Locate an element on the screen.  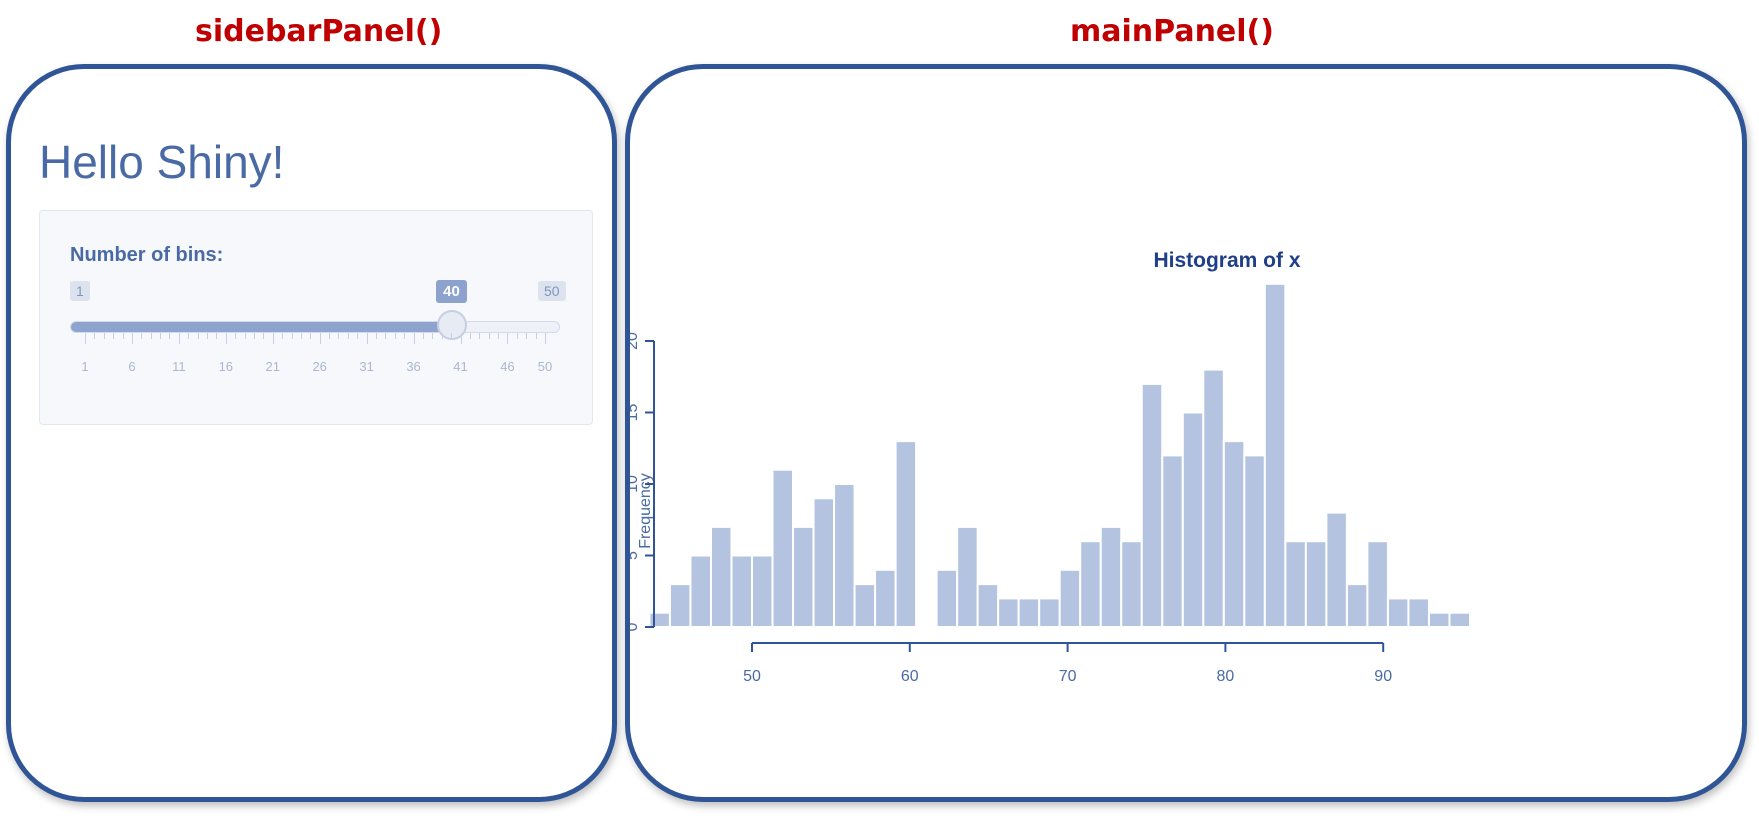
y-tick-label: 20 is located at coordinates (635, 341).